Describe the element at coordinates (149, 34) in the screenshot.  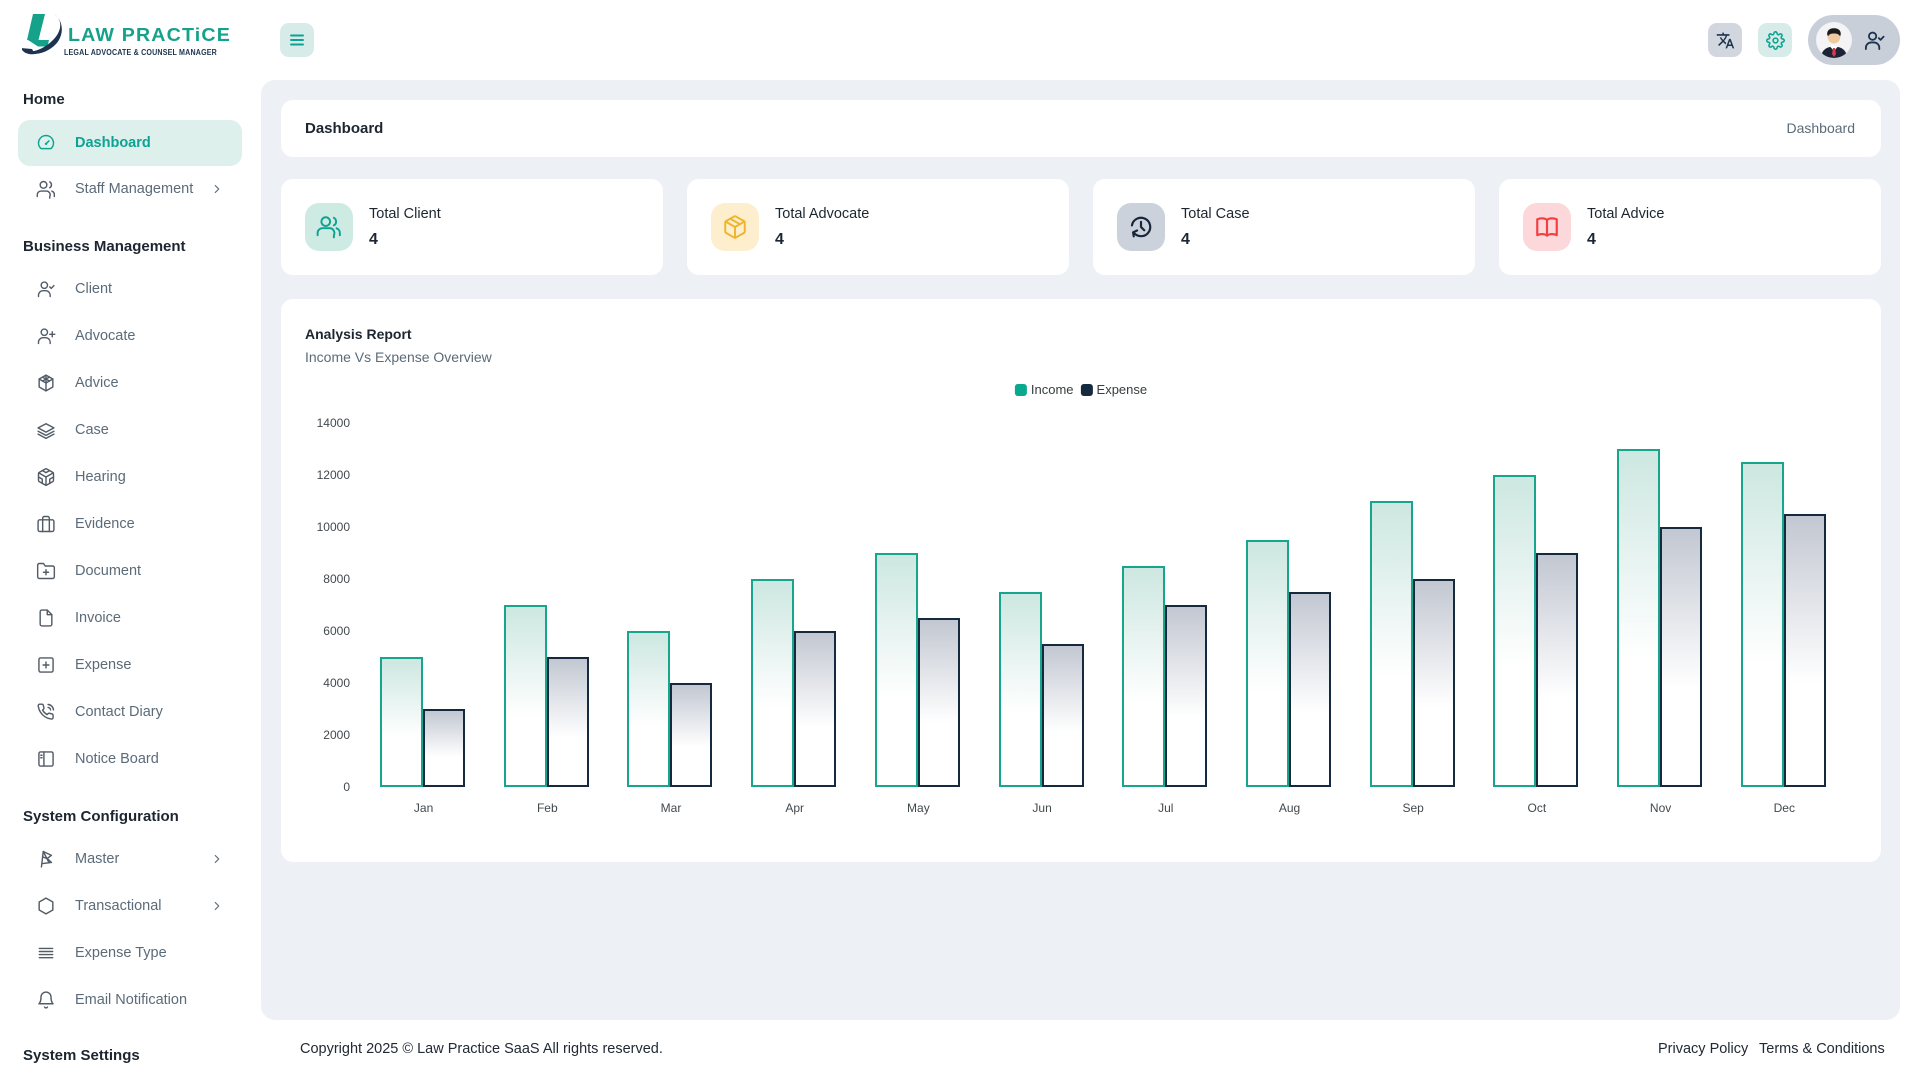
I see `svg-text: LAW PRACTiCE` at that location.